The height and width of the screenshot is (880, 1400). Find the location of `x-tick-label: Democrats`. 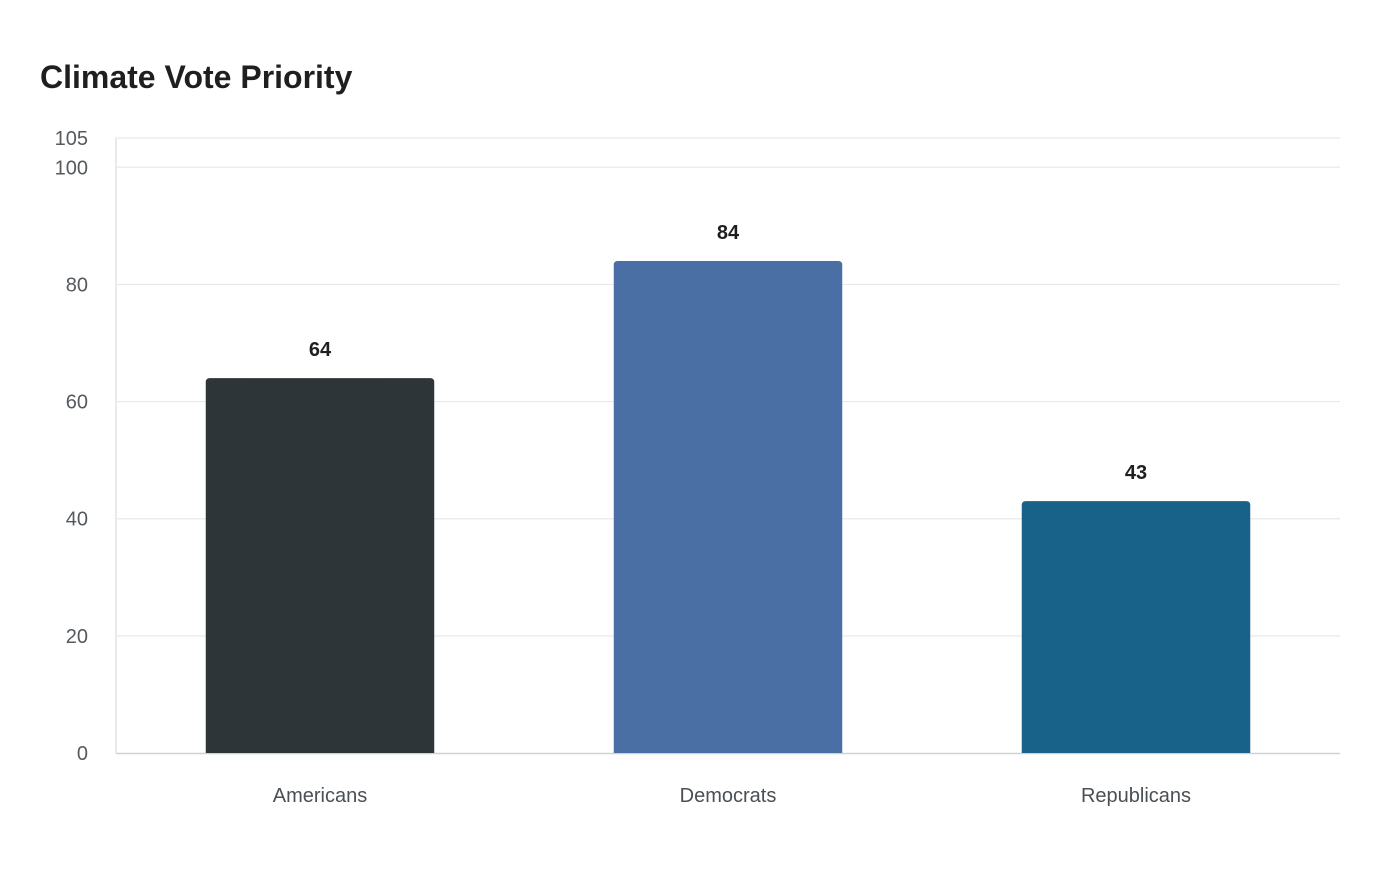

x-tick-label: Democrats is located at coordinates (728, 796).